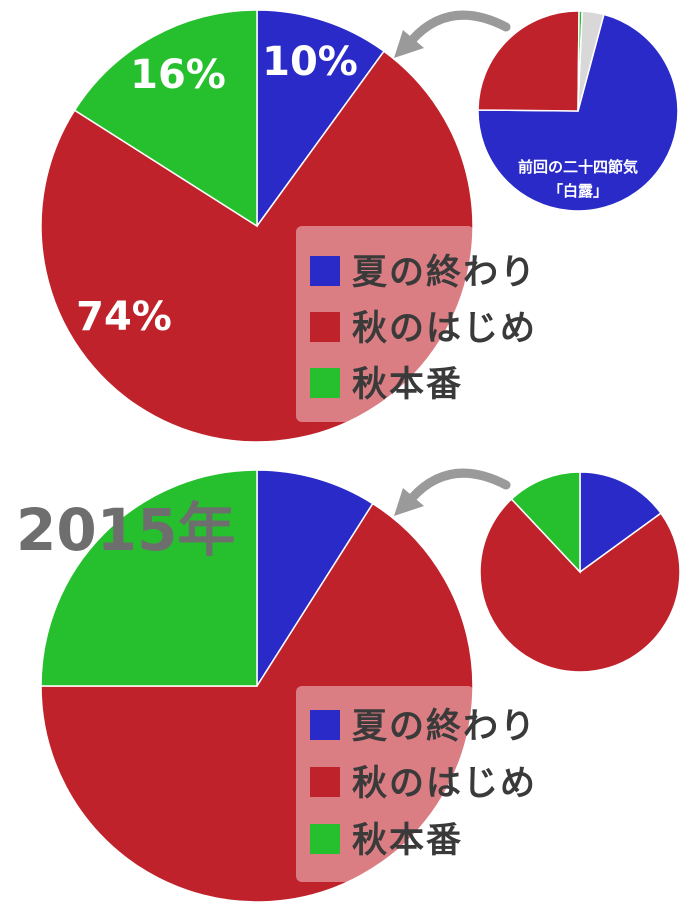 The height and width of the screenshot is (914, 700). I want to click on top-legend-swatch-autumn-full, so click(325, 383).